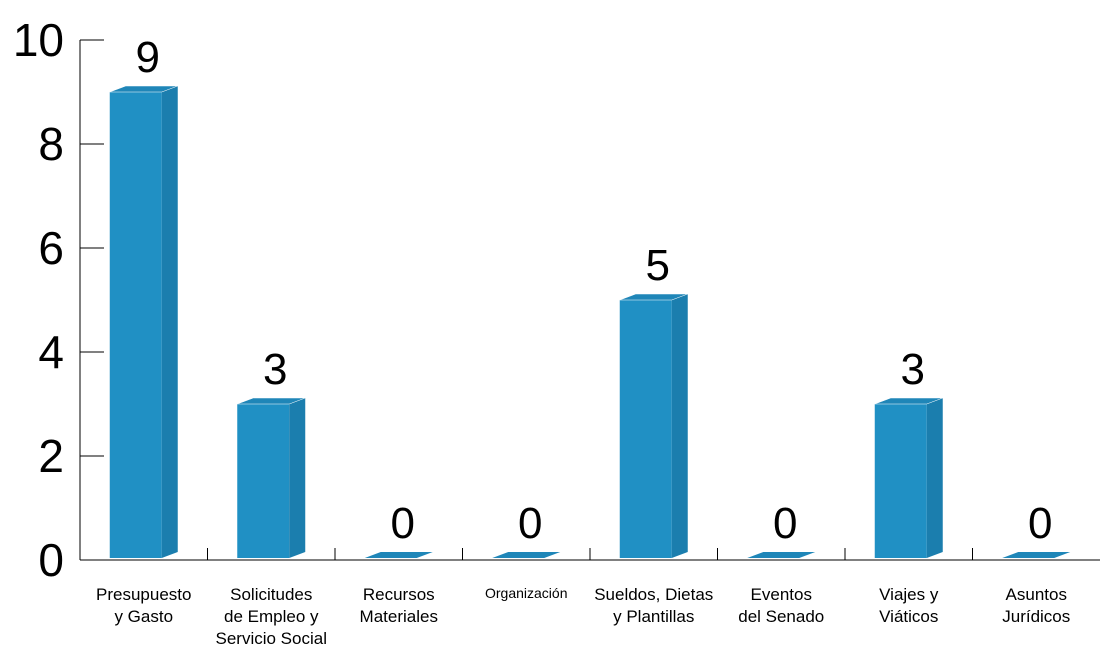 The image size is (1115, 653). I want to click on x-tick-label-line: del Senado, so click(781, 616).